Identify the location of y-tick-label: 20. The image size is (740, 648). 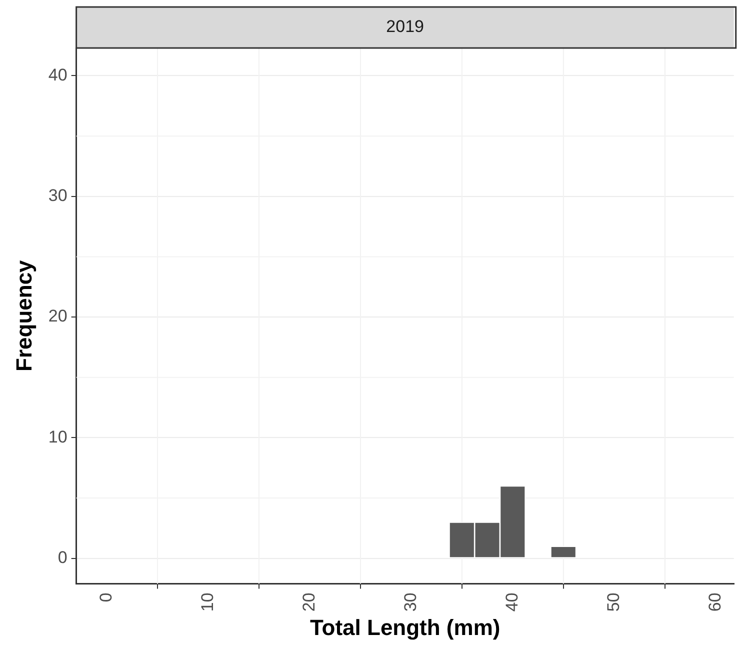
(58, 316).